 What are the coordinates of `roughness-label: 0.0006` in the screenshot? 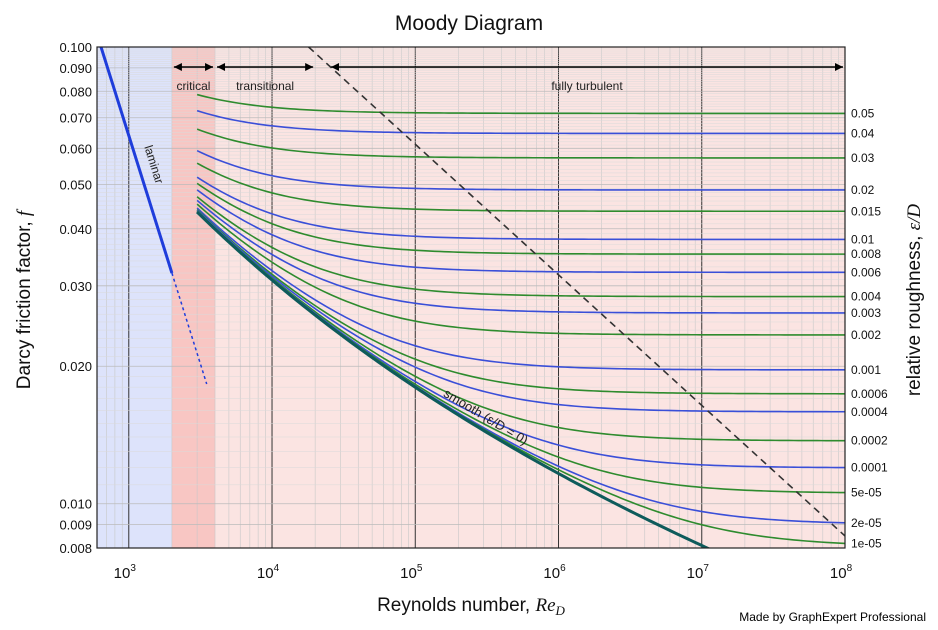 It's located at (869, 394).